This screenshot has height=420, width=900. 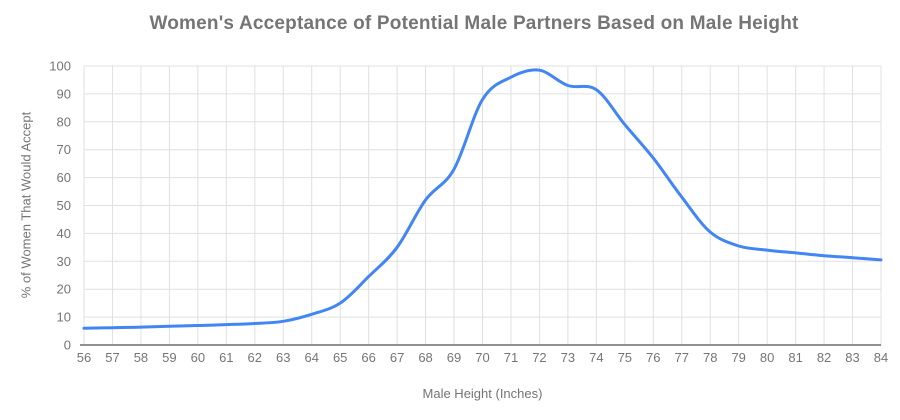 I want to click on x-tick-label: 78, so click(x=710, y=357).